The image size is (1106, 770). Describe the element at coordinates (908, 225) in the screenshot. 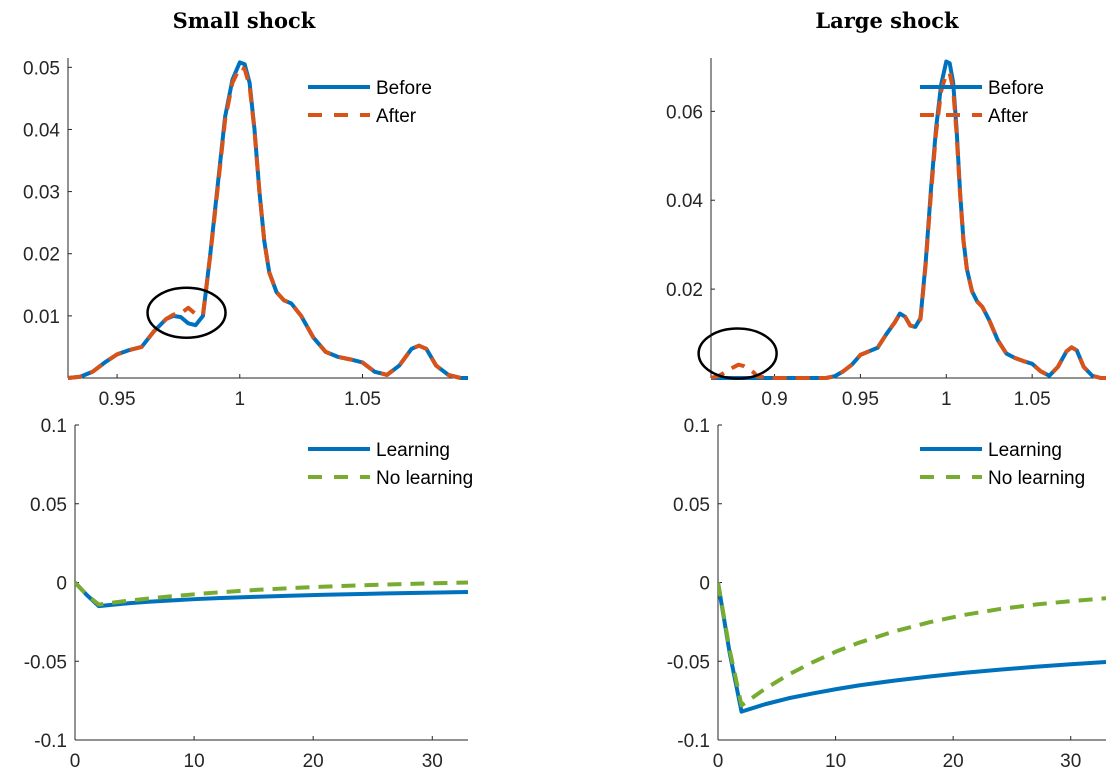

I see `series-line-after` at that location.